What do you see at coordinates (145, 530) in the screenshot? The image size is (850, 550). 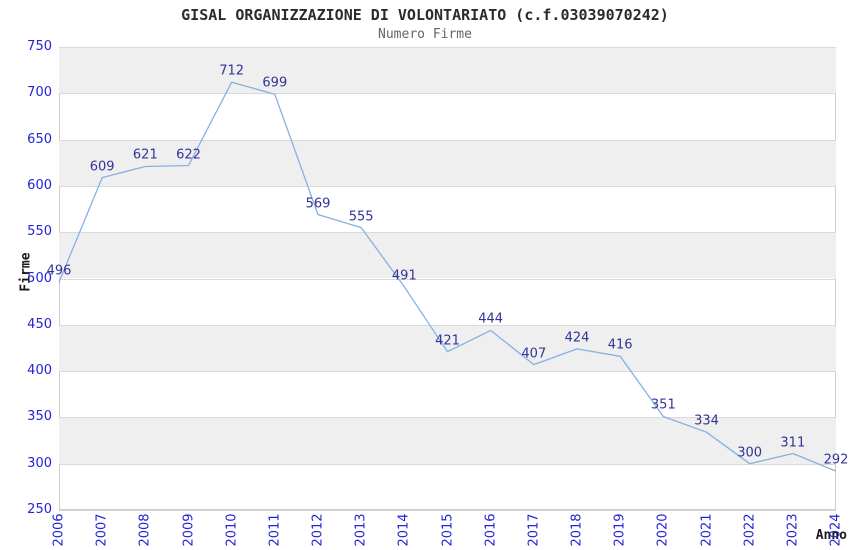 I see `x-tick-label: 2008` at bounding box center [145, 530].